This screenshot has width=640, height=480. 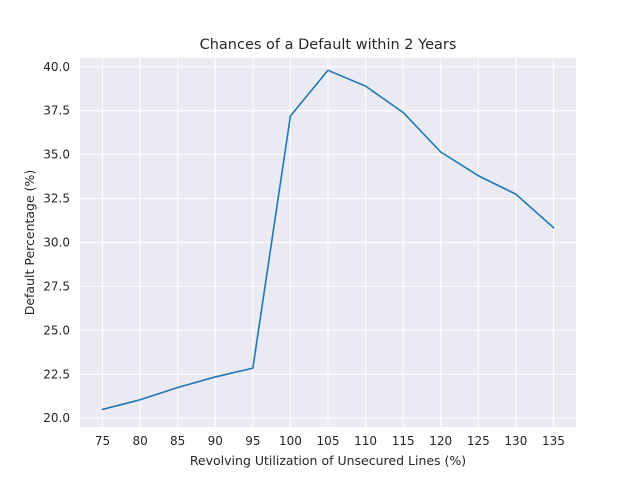 I want to click on x-tick-label: 80, so click(x=139, y=441).